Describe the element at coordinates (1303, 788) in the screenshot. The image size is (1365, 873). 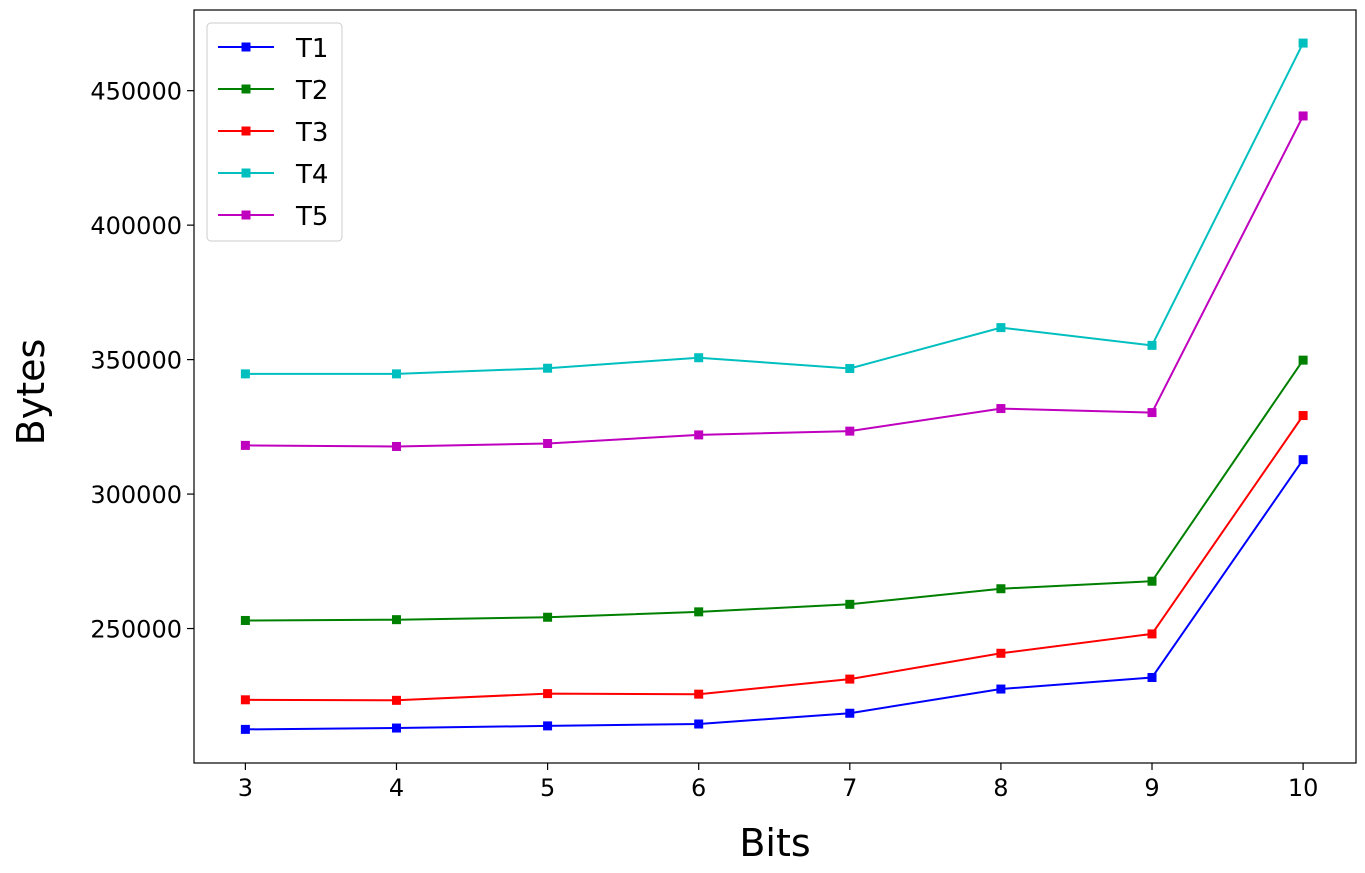
I see `x-tick-label: 10` at that location.